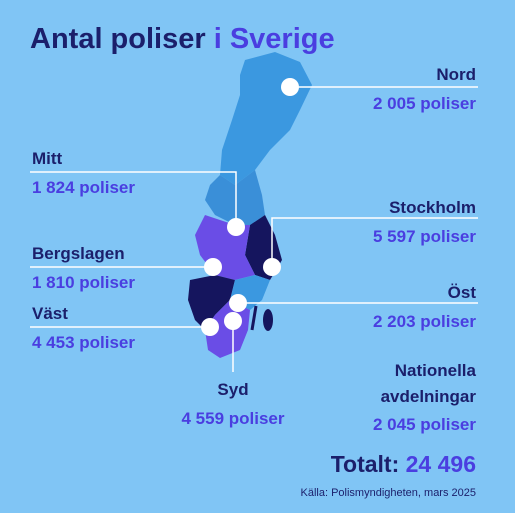 The width and height of the screenshot is (515, 513). Describe the element at coordinates (432, 207) in the screenshot. I see `region-name: Stockholm` at that location.